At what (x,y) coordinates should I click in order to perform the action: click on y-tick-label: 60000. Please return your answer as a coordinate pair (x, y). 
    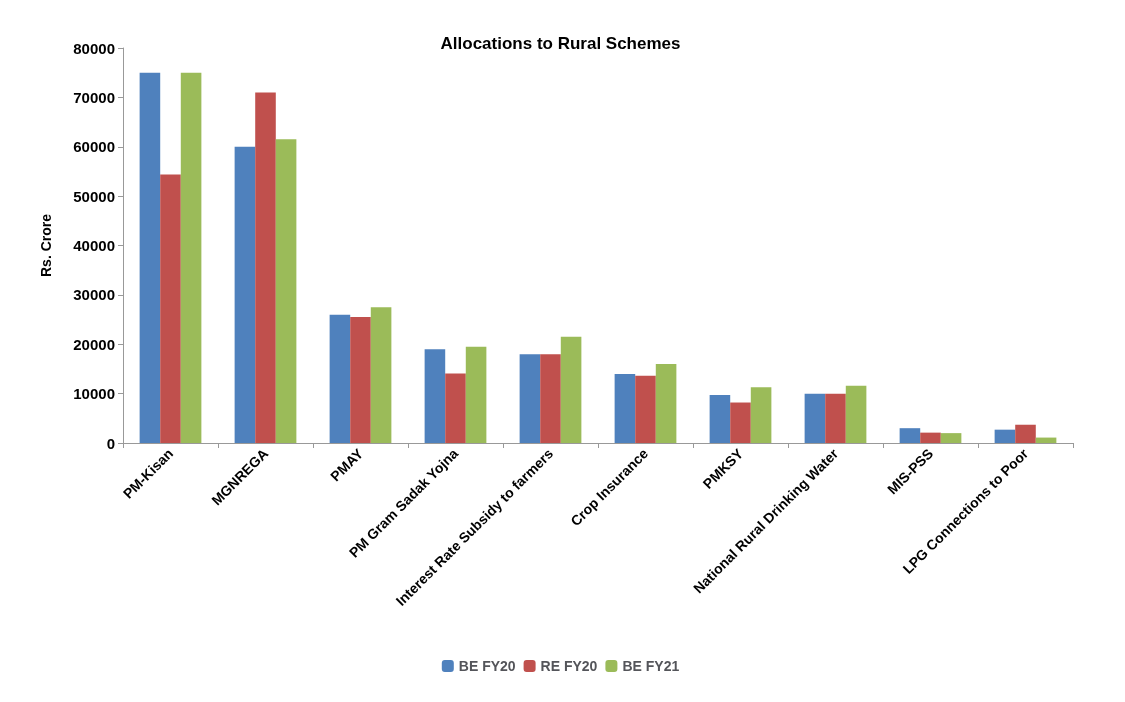
    Looking at the image, I should click on (94, 147).